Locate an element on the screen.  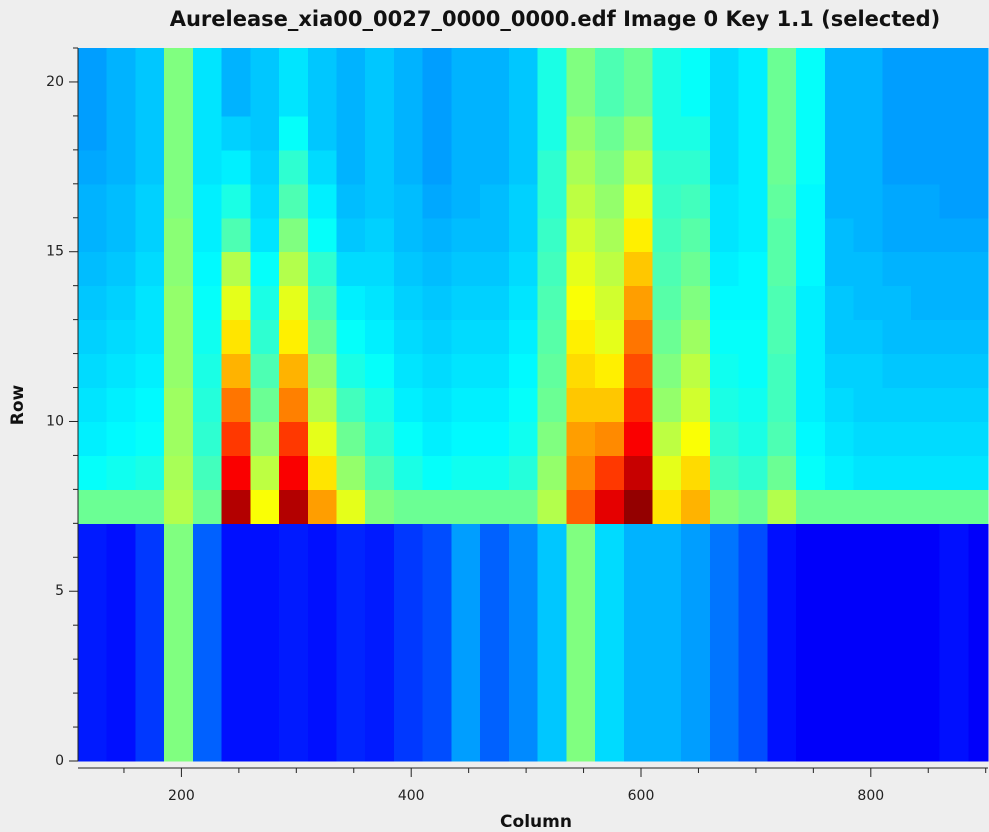
y-tick-label: 10 is located at coordinates (55, 421).